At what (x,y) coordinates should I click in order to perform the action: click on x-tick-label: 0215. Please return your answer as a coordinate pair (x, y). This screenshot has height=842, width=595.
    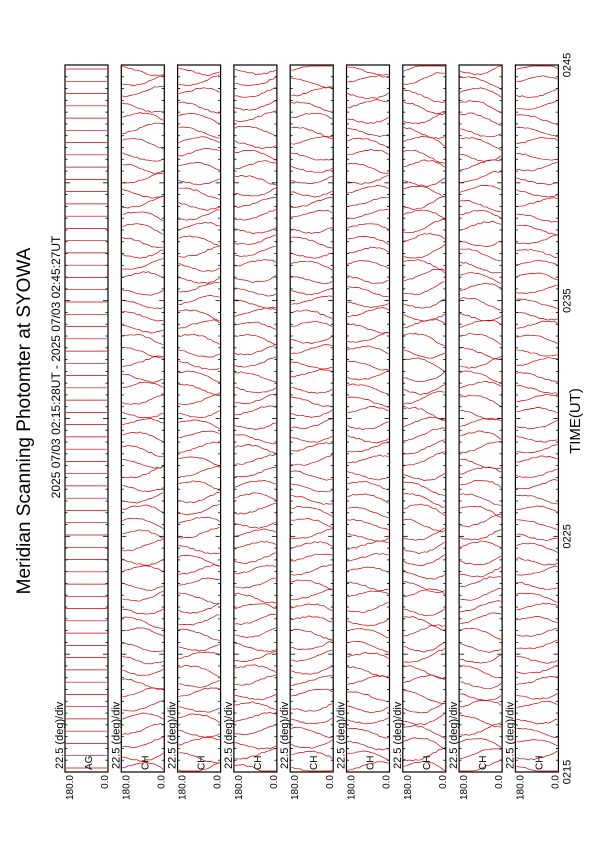
    Looking at the image, I should click on (567, 772).